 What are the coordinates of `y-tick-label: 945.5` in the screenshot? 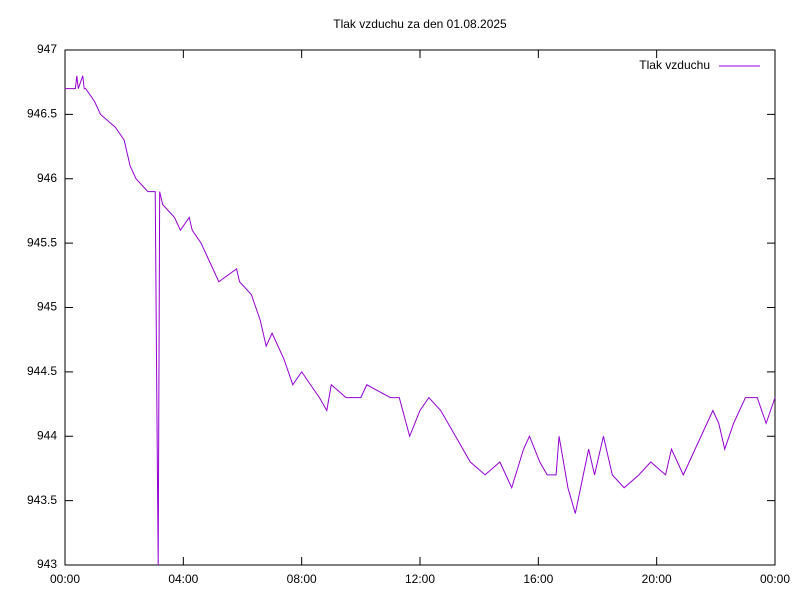 It's located at (42, 242).